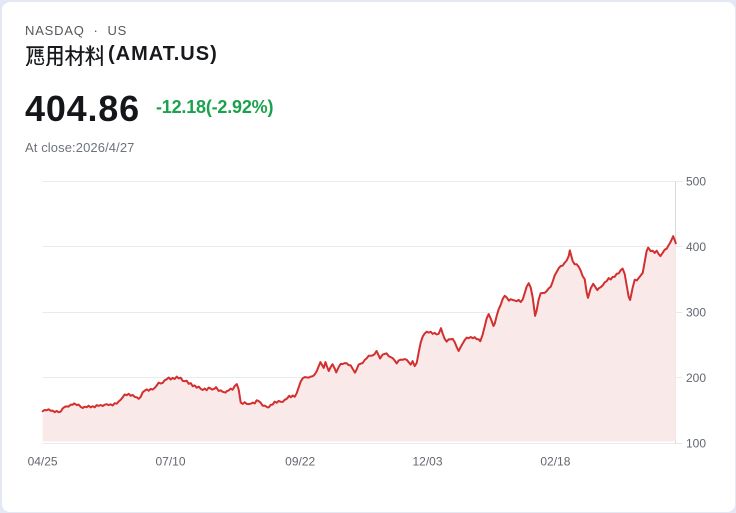 This screenshot has height=513, width=736. What do you see at coordinates (555, 462) in the screenshot?
I see `svg-text: 02/18` at bounding box center [555, 462].